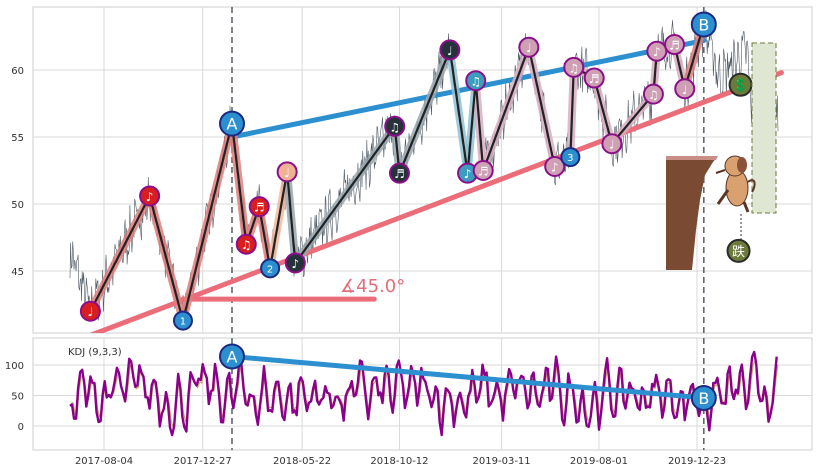 This screenshot has width=819, height=471. I want to click on svg-text: 1, so click(183, 322).